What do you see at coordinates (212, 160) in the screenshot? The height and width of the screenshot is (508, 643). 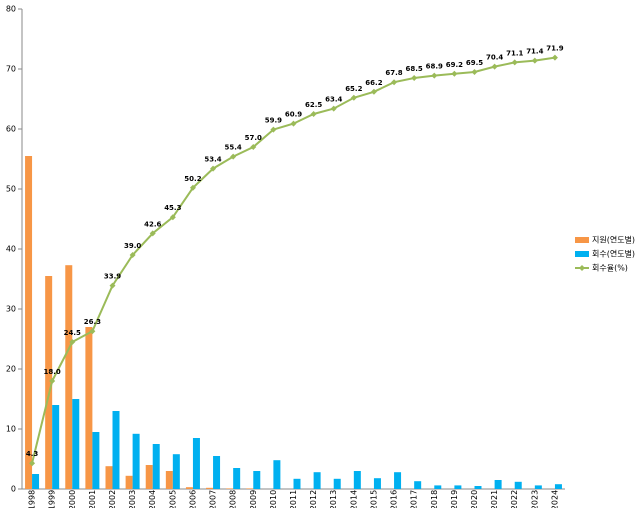 I see `data-label: 53.4` at bounding box center [212, 160].